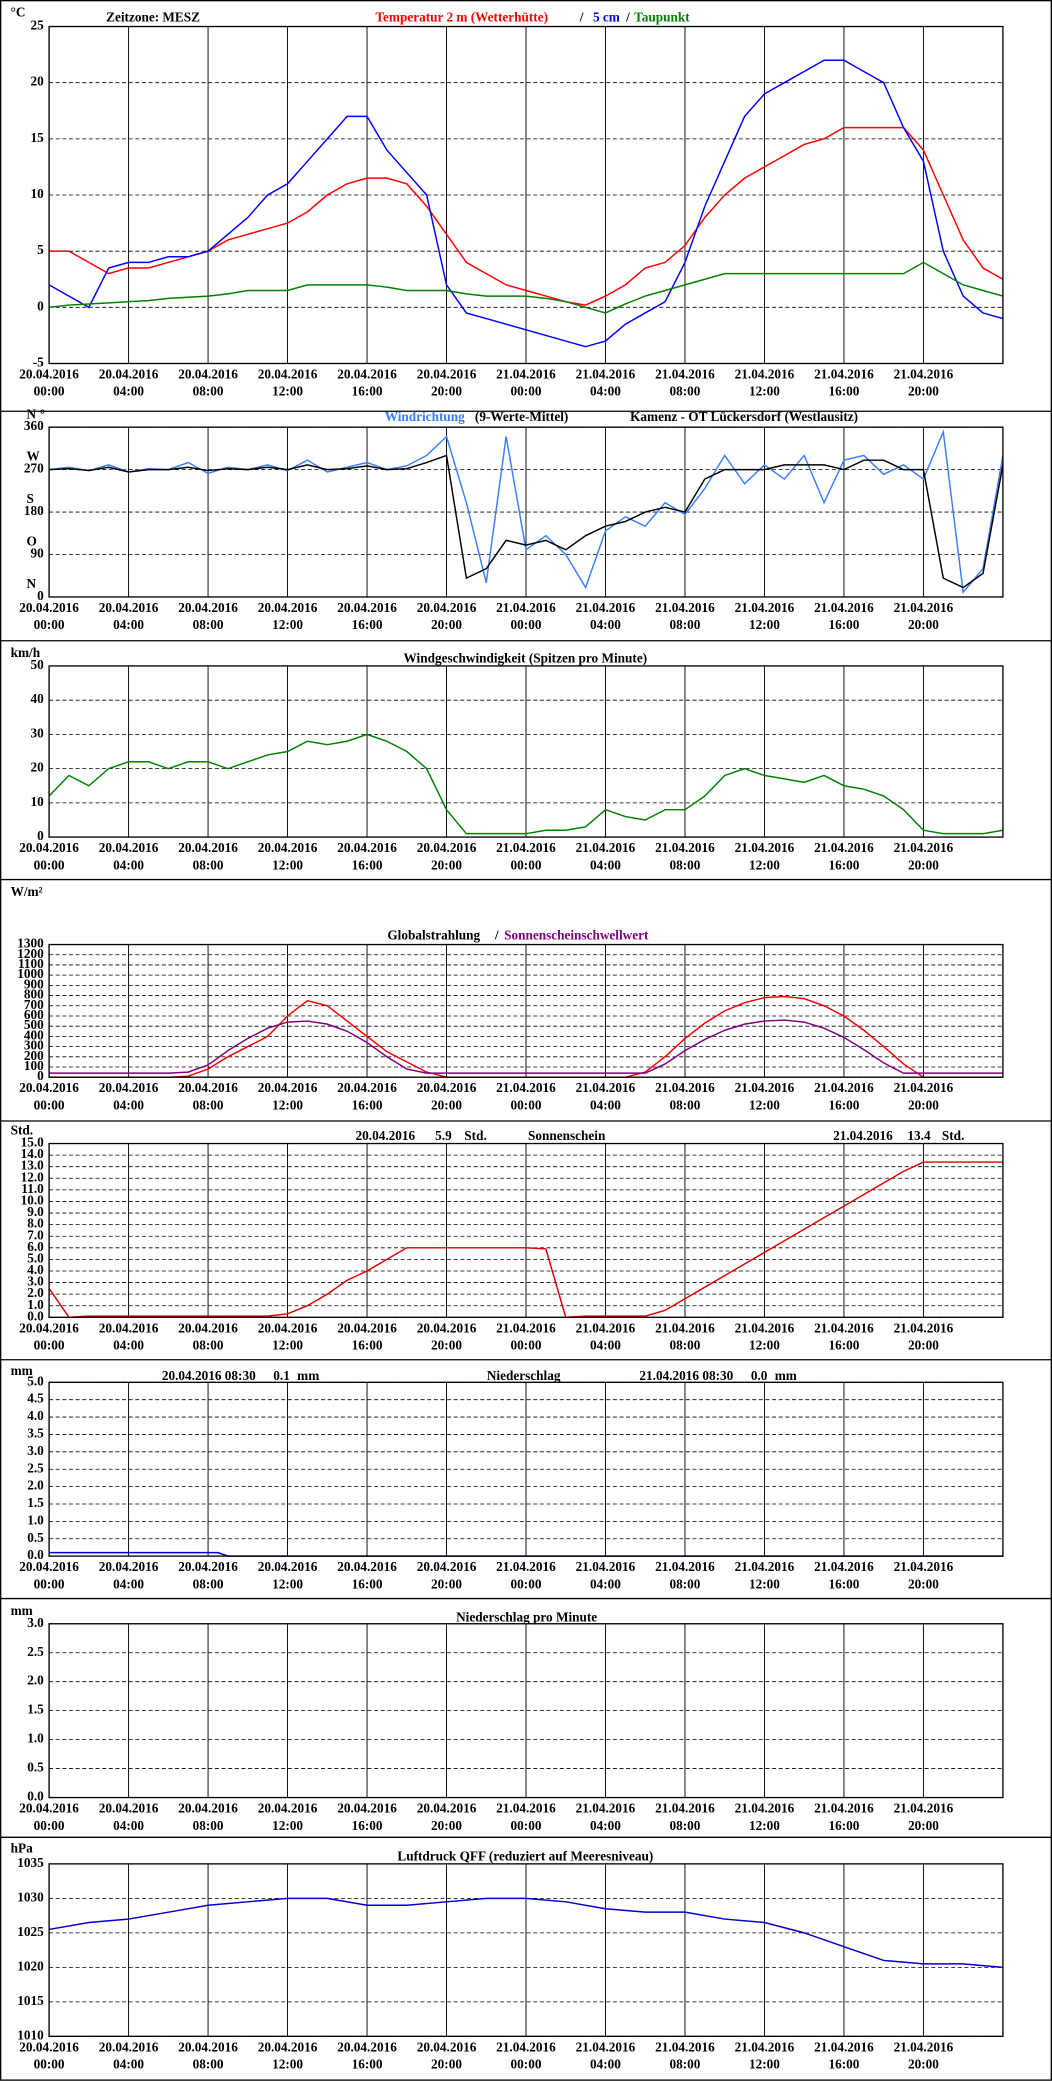 The image size is (1052, 2081). What do you see at coordinates (35, 1211) in the screenshot?
I see `y-tick-label: 9.0` at bounding box center [35, 1211].